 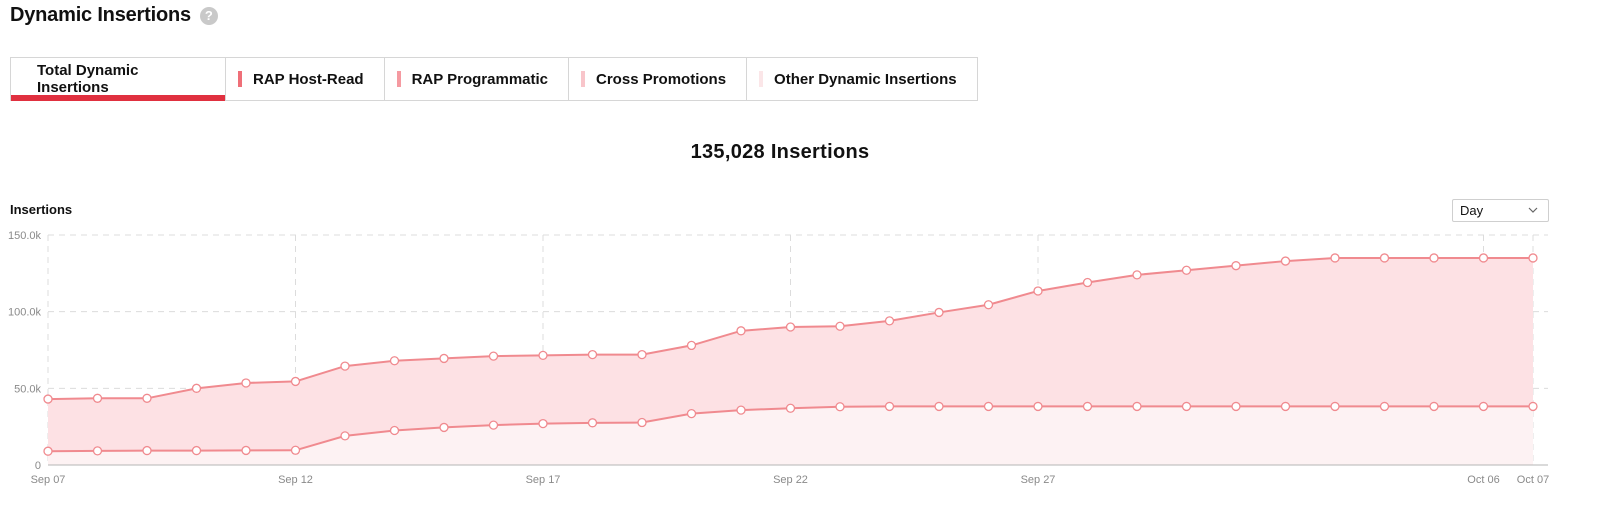 I want to click on tab-total-dynamic-insertions: Total Dynamic Insertions, so click(x=118, y=79).